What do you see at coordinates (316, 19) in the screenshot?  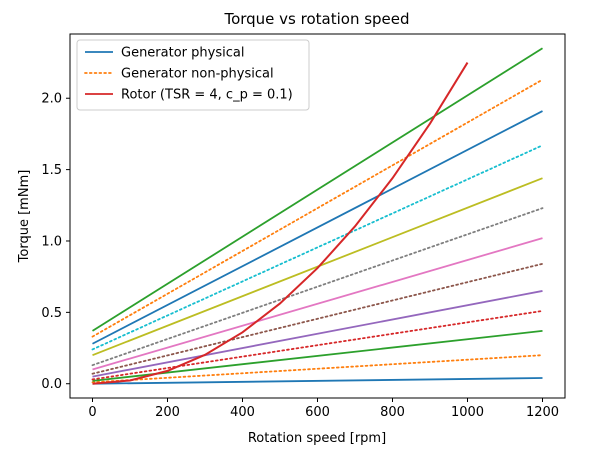 I see `chart-title: Torque vs rotation speed` at bounding box center [316, 19].